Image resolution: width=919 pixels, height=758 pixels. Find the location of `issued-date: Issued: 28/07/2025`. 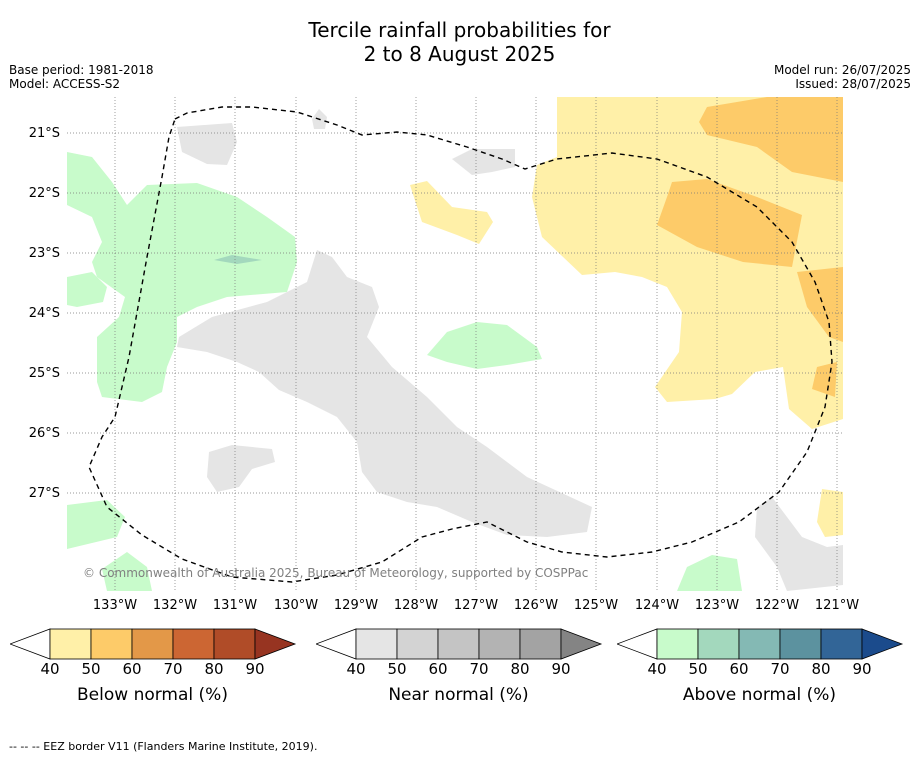

issued-date: Issued: 28/07/2025 is located at coordinates (853, 84).